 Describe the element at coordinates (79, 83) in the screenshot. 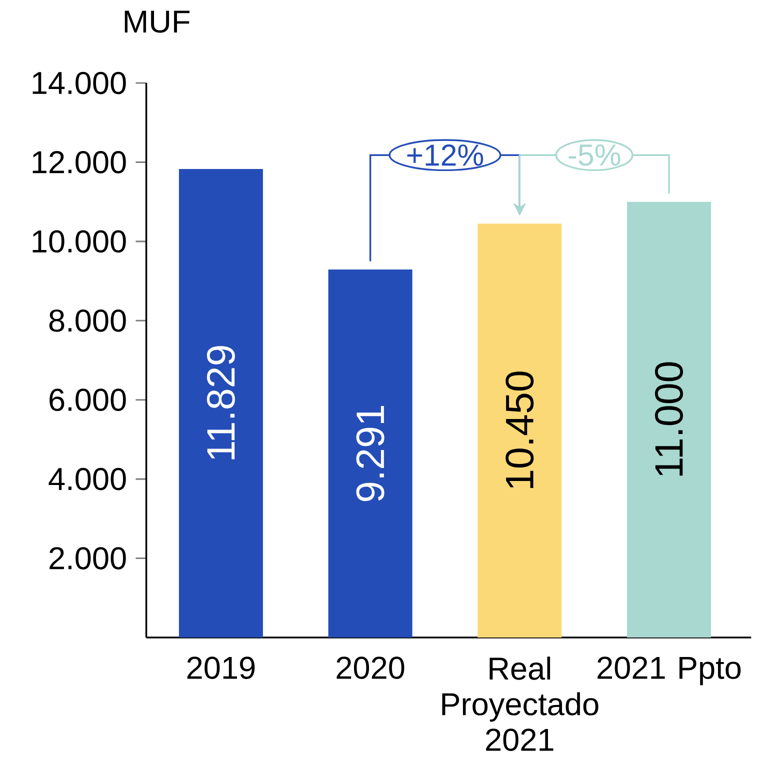

I see `y-tick-label: 14.000` at that location.